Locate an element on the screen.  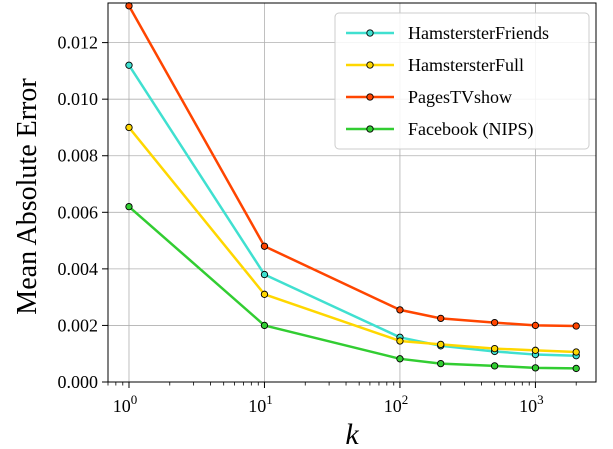
legend-box is located at coordinates (462, 81).